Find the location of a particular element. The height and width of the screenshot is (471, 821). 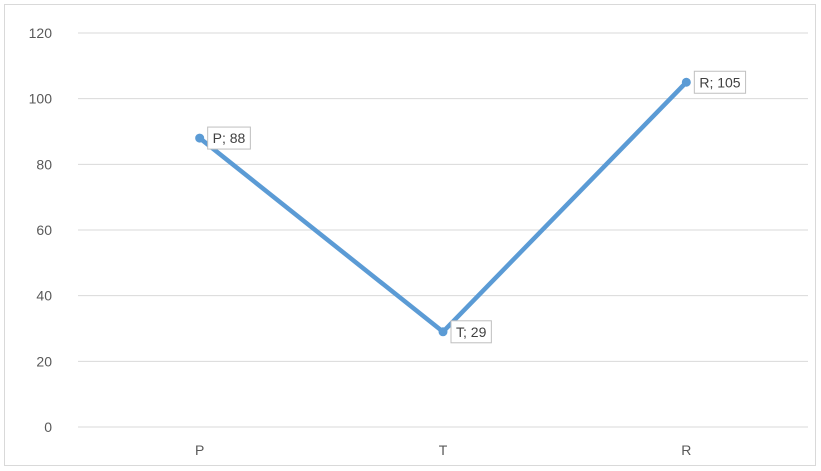

y-tick-label: 40 is located at coordinates (44, 296).